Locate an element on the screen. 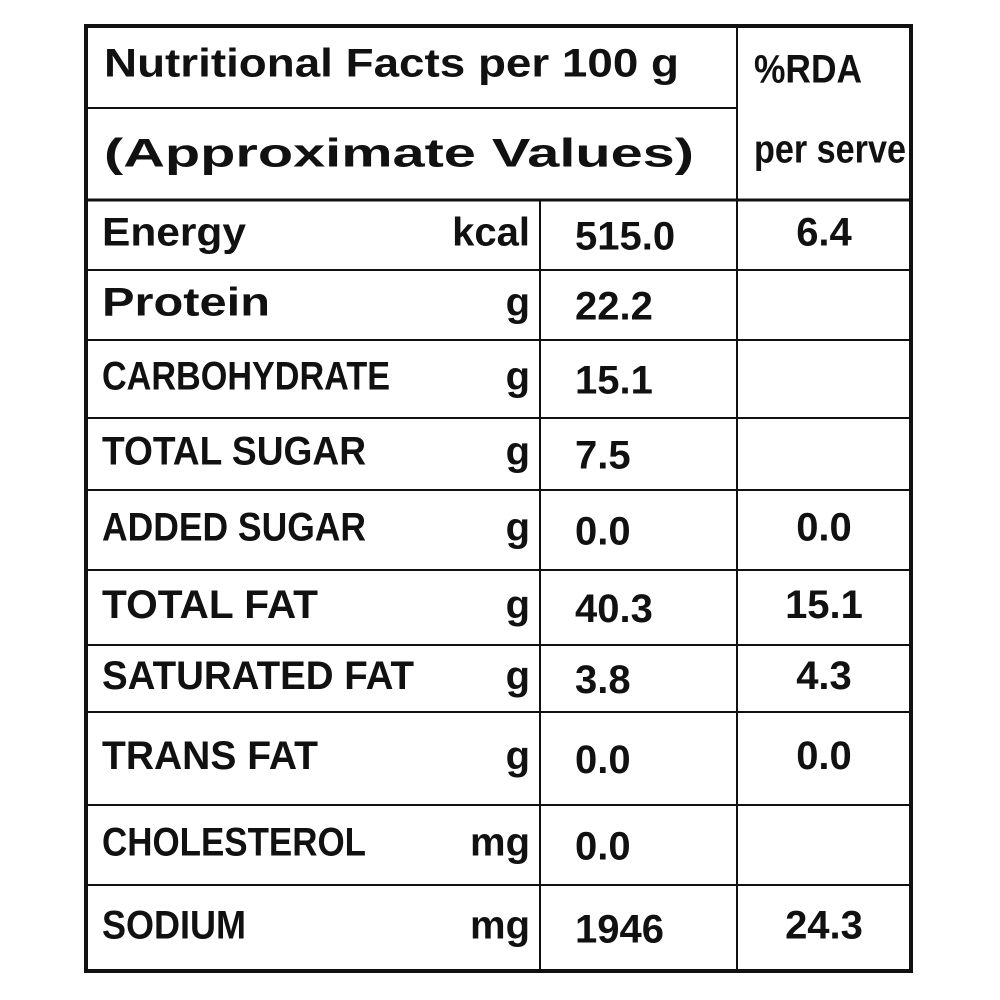 This screenshot has height=1000, width=1000. table-subtitle: (Approximate Values) is located at coordinates (399, 154).